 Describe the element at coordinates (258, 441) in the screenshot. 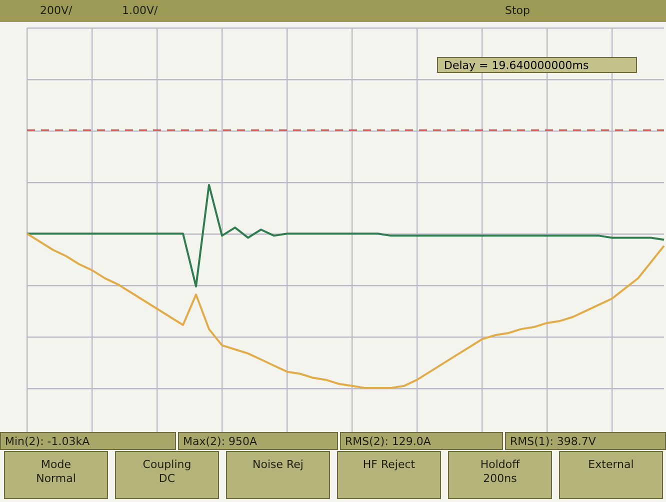

I see `text: Max(2): 950A` at that location.